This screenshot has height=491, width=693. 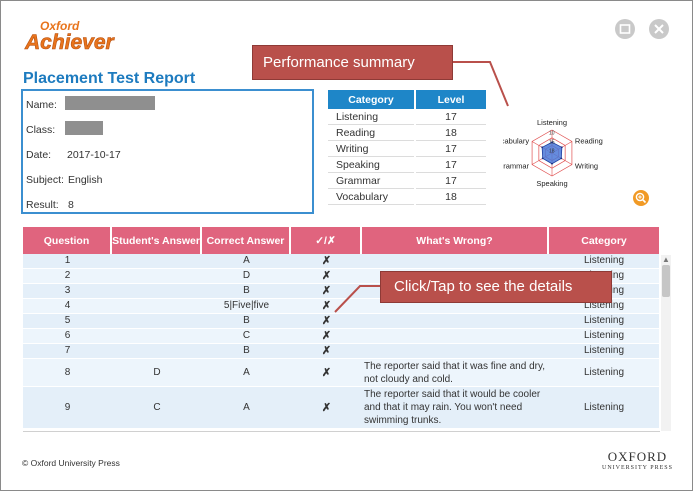 What do you see at coordinates (85, 180) in the screenshot?
I see `subject-value: English` at bounding box center [85, 180].